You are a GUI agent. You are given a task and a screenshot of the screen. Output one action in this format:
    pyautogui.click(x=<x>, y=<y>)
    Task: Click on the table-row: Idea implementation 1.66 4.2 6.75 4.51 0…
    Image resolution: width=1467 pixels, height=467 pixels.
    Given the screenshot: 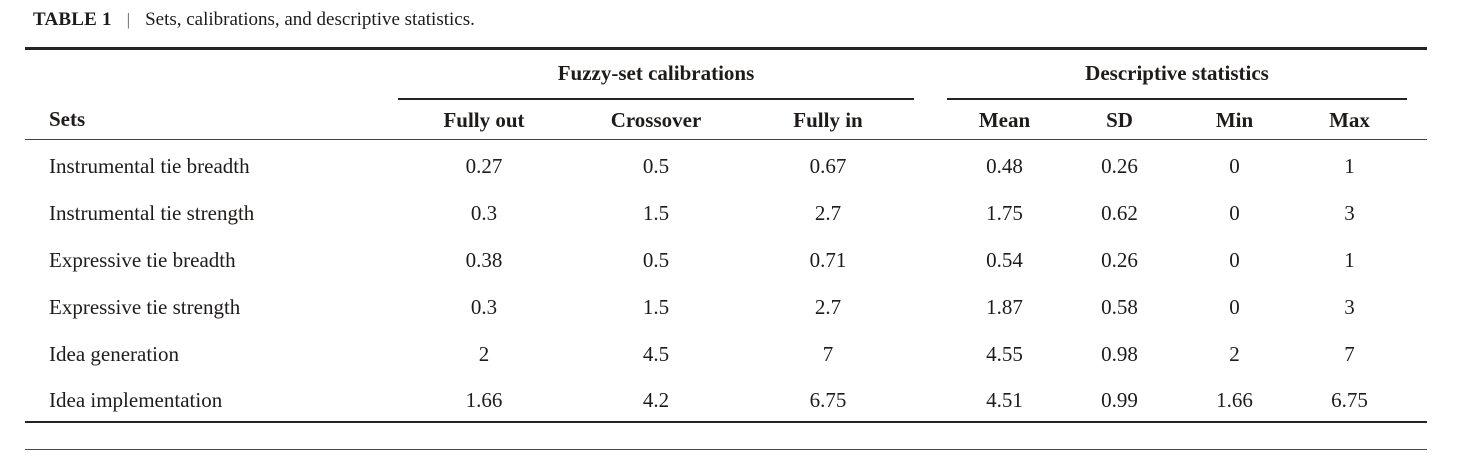 What is the action you would take?
    pyautogui.click(x=726, y=398)
    